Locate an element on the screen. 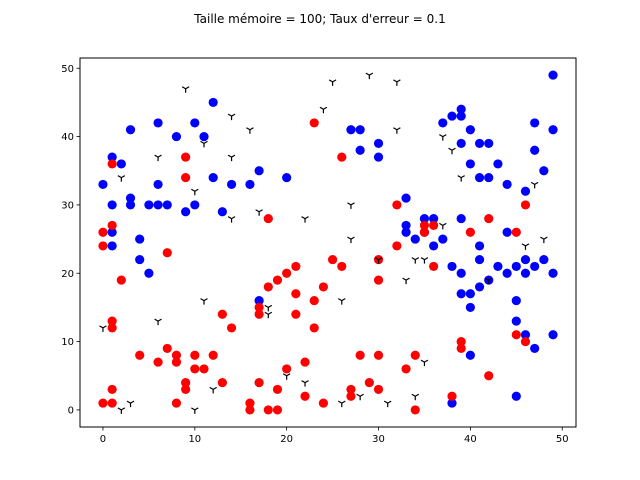  y-tick-label: 0 is located at coordinates (71, 410).